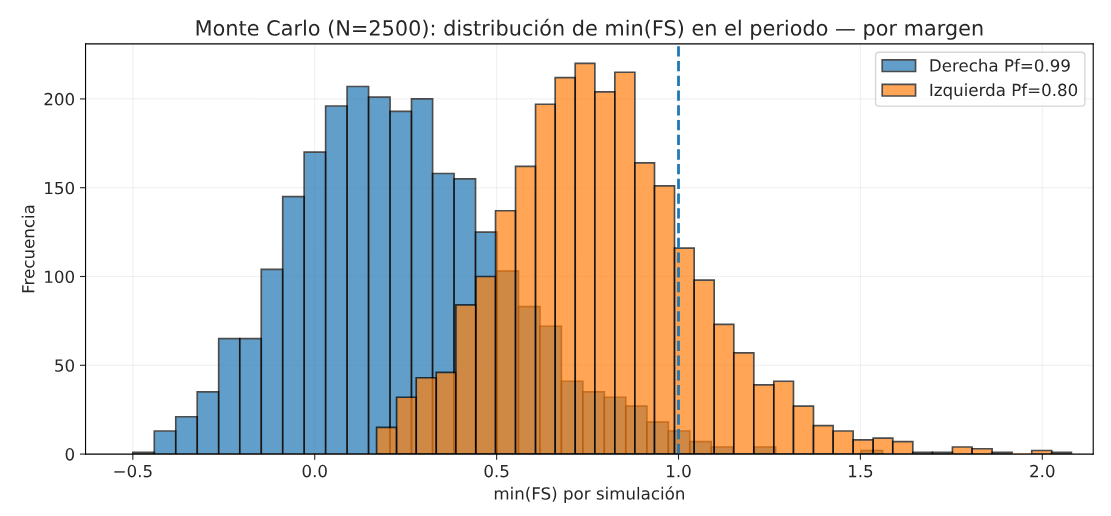 The image size is (1111, 516). What do you see at coordinates (70, 454) in the screenshot?
I see `y-tick-label: 0` at bounding box center [70, 454].